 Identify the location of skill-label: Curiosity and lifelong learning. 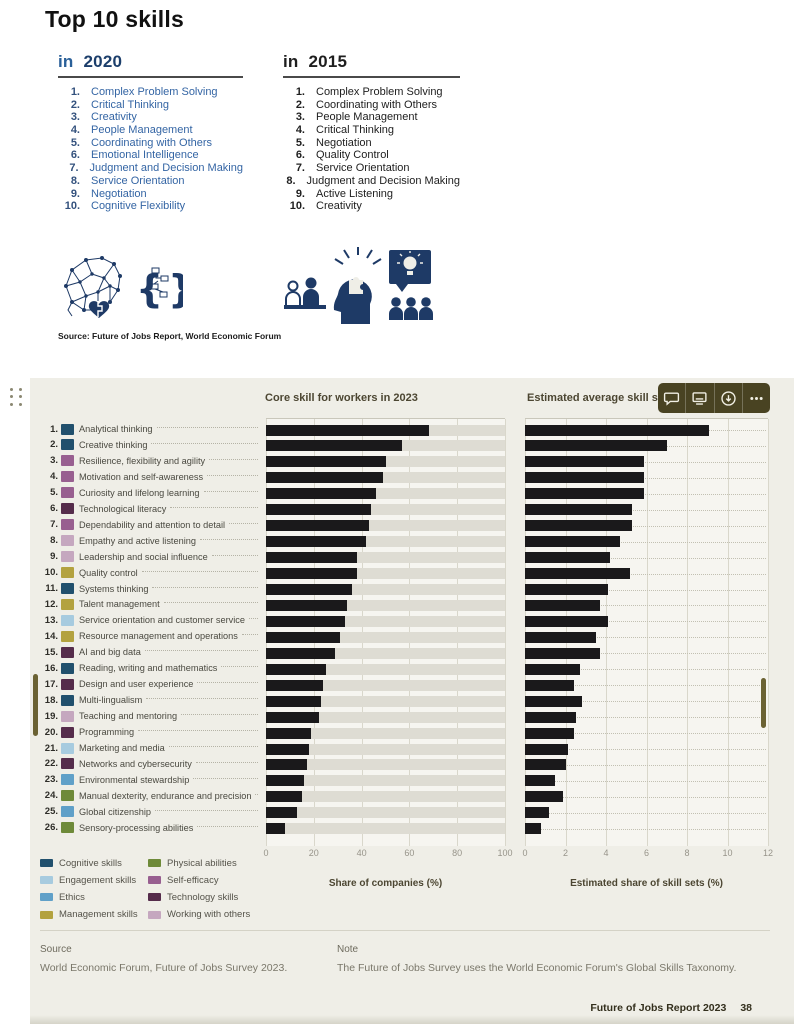
(139, 492).